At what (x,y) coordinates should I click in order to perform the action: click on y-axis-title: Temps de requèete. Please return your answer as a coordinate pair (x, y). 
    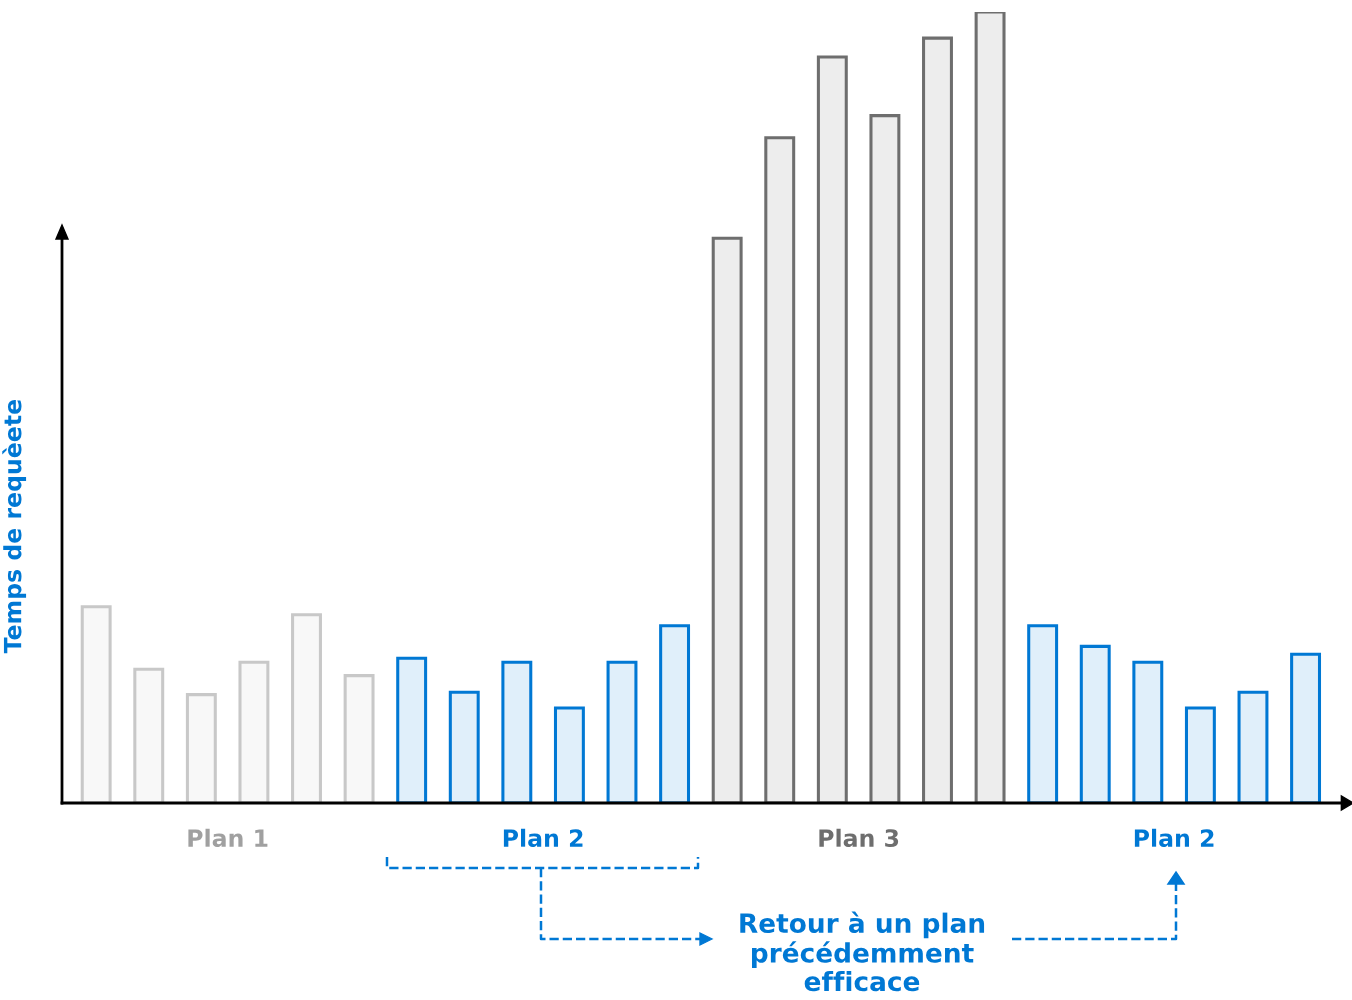
    Looking at the image, I should click on (14, 526).